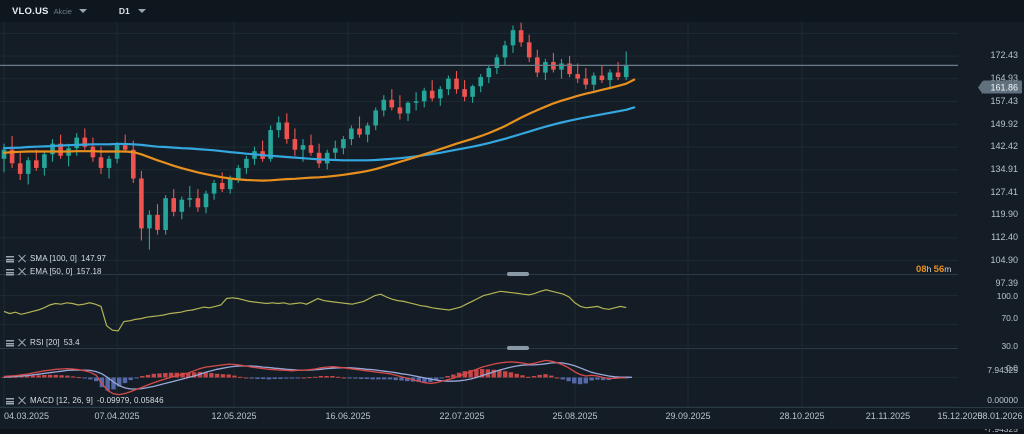 This screenshot has width=1024, height=434. What do you see at coordinates (94, 258) in the screenshot?
I see `legend-sma-value: 147.97` at bounding box center [94, 258].